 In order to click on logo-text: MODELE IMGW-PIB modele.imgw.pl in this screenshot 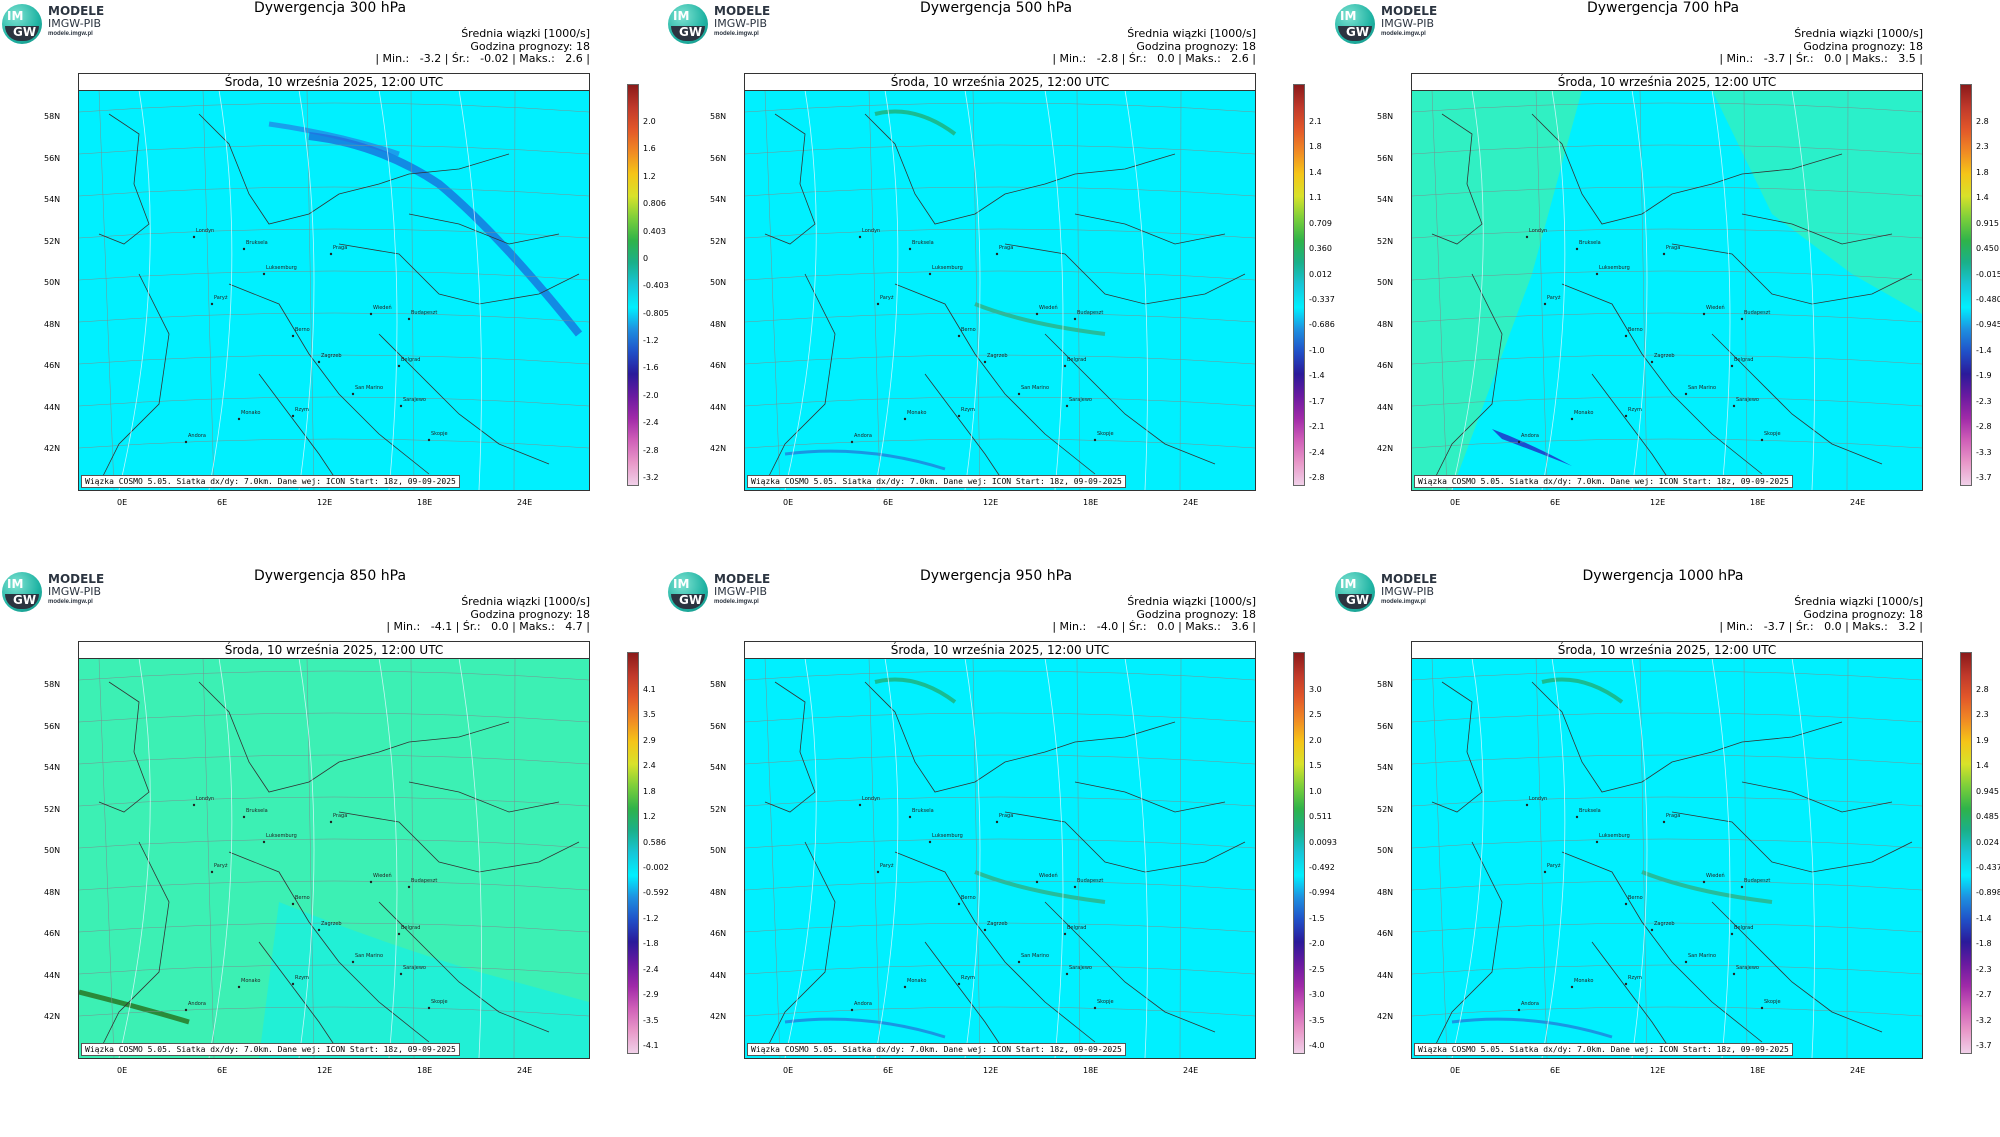, I will do `click(76, 589)`.